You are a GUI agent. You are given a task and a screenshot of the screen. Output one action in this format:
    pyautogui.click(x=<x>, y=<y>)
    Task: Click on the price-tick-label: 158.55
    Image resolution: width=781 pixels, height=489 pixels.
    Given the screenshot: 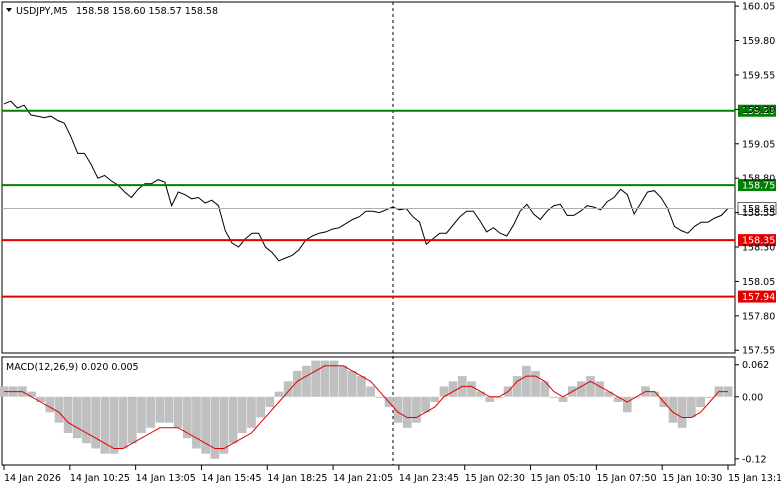 What is the action you would take?
    pyautogui.click(x=758, y=213)
    